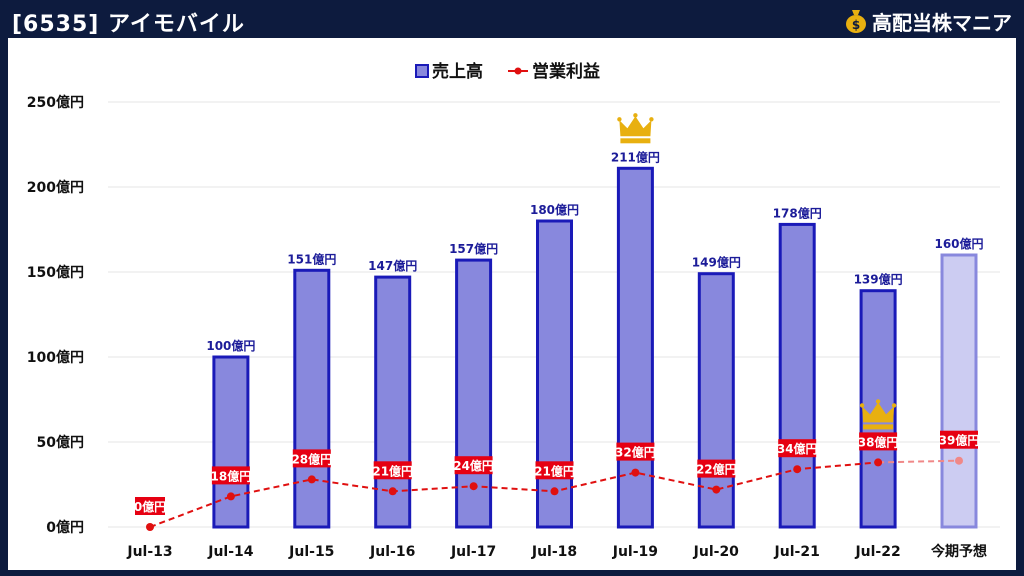 The image size is (1024, 576). I want to click on op-profit-data-label: 34億円, so click(797, 448).